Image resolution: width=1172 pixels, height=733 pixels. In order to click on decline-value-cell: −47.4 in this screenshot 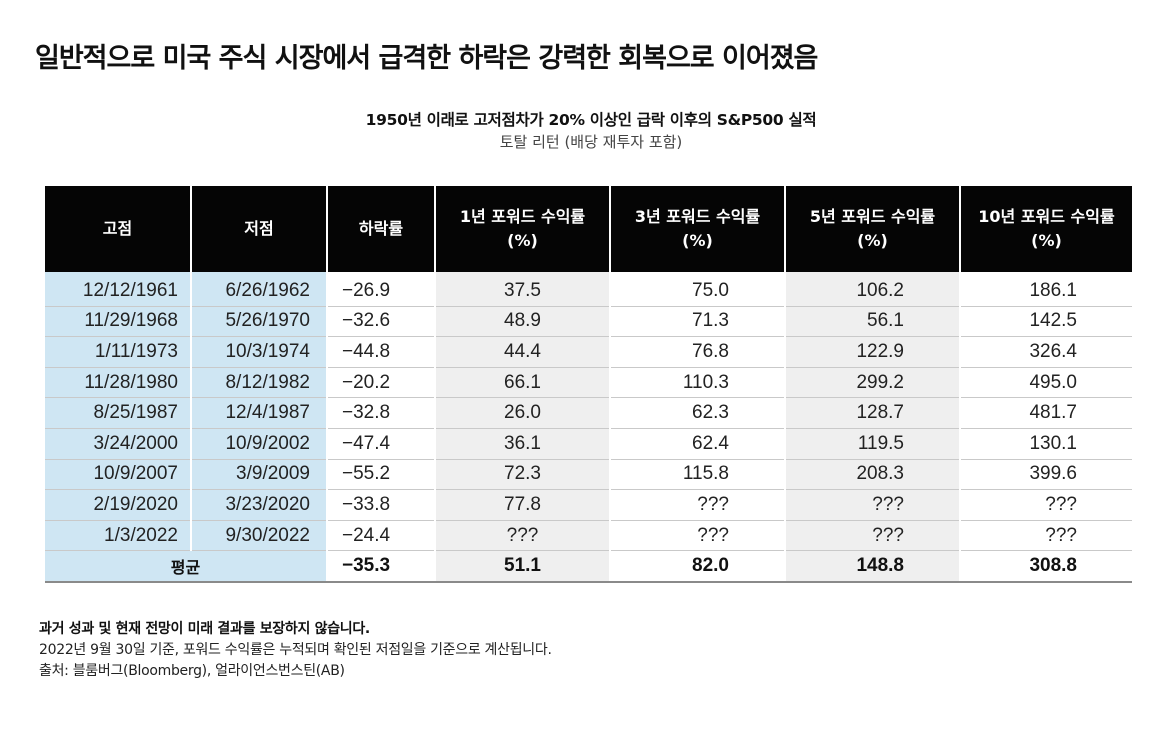, I will do `click(381, 444)`.